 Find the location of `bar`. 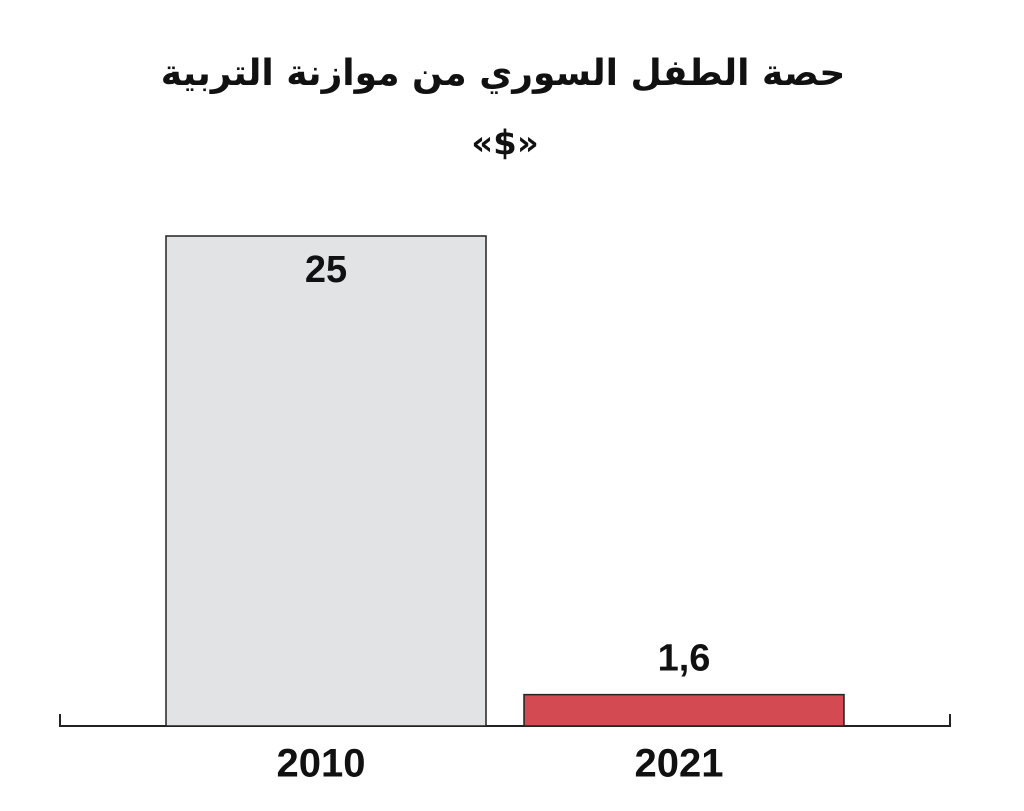

bar is located at coordinates (684, 710).